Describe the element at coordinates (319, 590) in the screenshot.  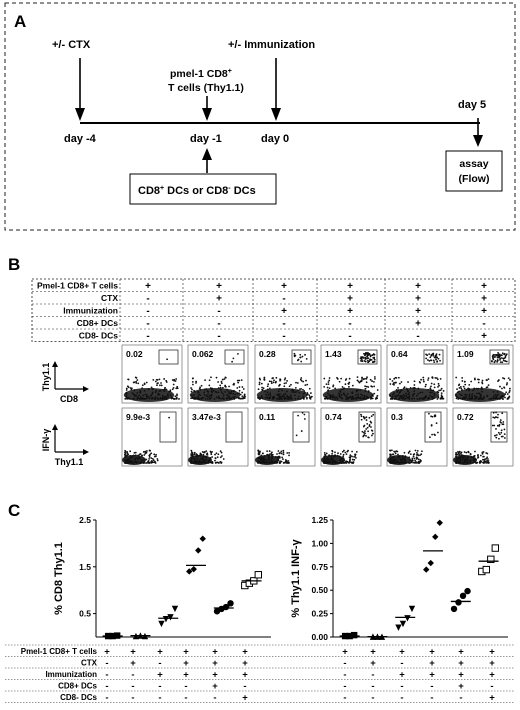
I see `y-tick-label: 0.50` at that location.